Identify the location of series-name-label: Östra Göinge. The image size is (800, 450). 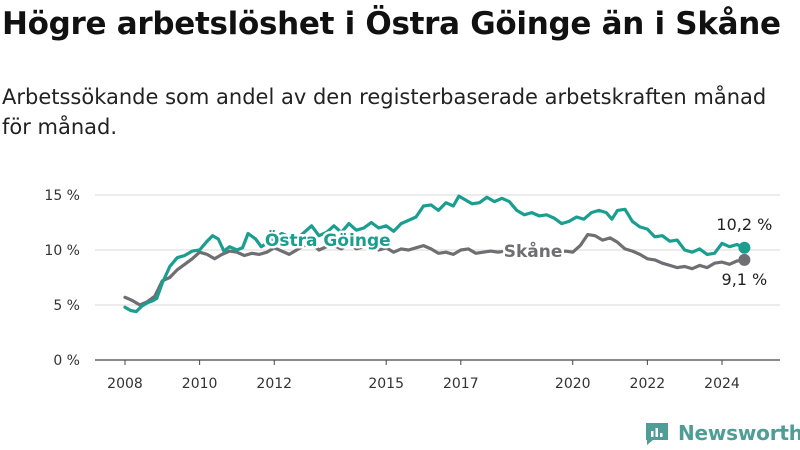
(328, 240).